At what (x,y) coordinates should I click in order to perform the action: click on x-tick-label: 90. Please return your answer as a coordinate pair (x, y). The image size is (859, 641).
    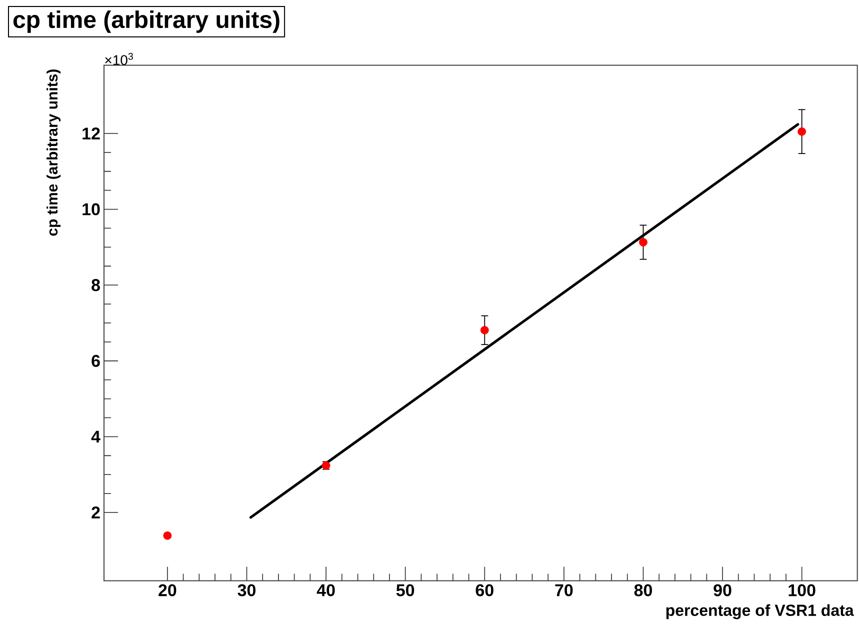
    Looking at the image, I should click on (723, 590).